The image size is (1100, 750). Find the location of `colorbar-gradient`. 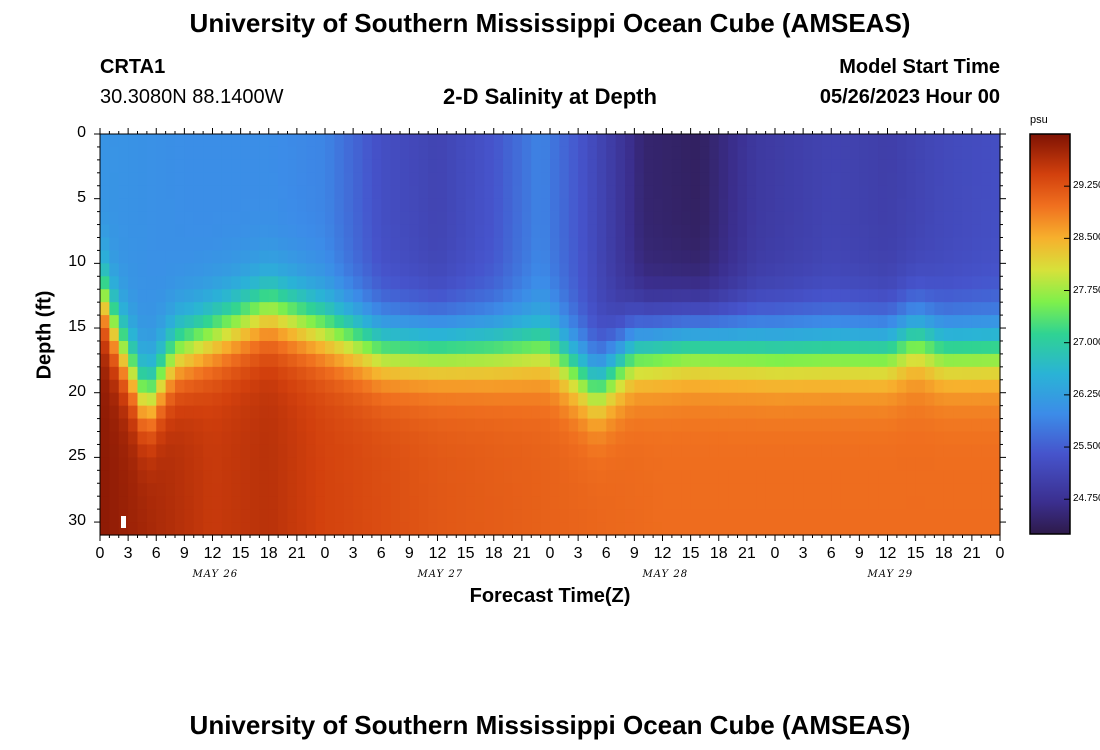

colorbar-gradient is located at coordinates (1050, 334).